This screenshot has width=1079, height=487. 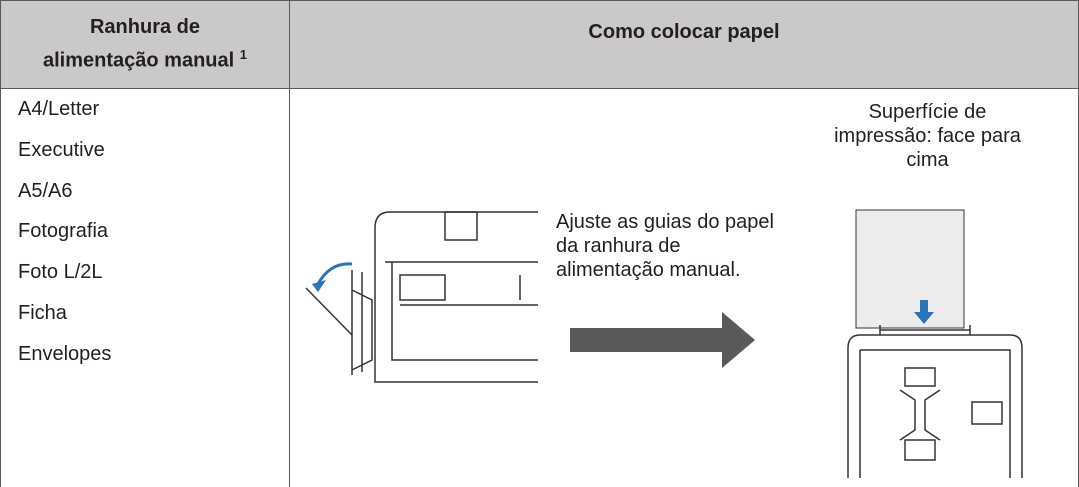 I want to click on paper-type: A5/A6, so click(x=45, y=190).